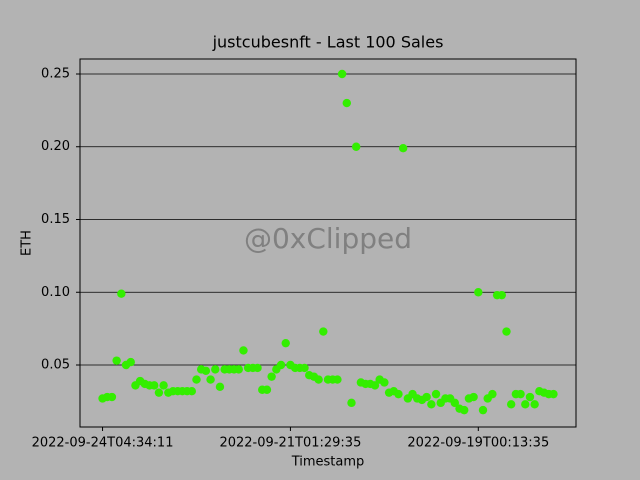 Image resolution: width=640 pixels, height=480 pixels. Describe the element at coordinates (55, 292) in the screenshot. I see `y-tick-label: 0.10` at that location.